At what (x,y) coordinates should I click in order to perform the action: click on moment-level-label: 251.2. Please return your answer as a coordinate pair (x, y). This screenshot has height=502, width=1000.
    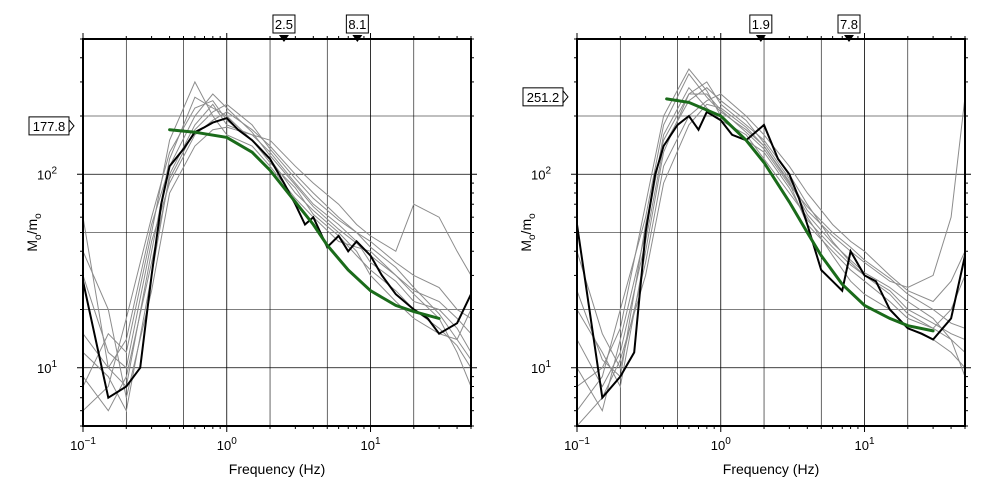
    Looking at the image, I should click on (543, 97).